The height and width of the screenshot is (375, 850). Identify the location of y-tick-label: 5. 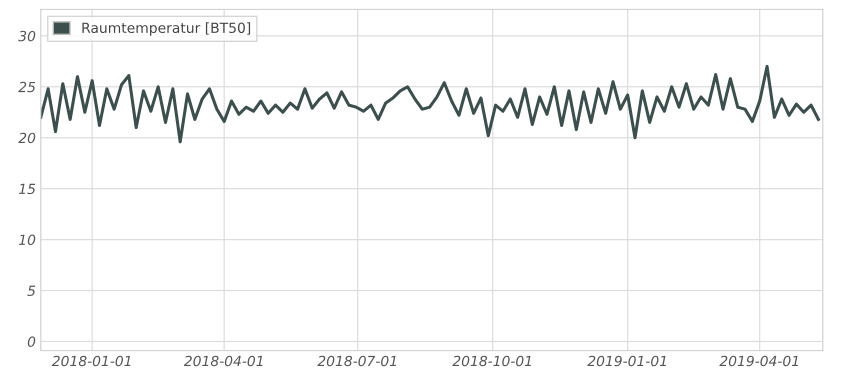
(31, 291).